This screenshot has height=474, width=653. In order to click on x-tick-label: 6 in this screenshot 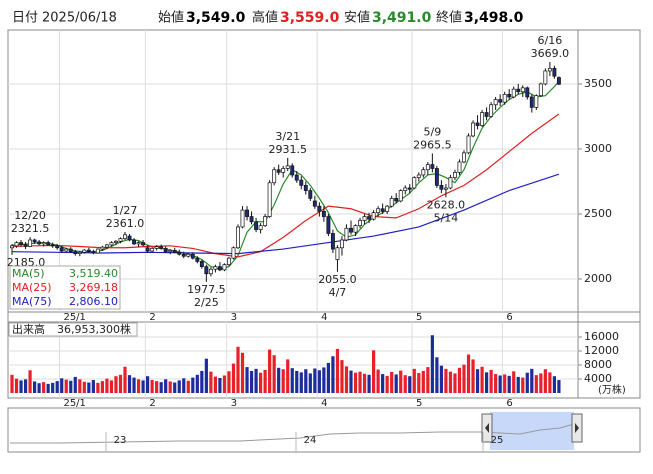, I will do `click(509, 317)`.